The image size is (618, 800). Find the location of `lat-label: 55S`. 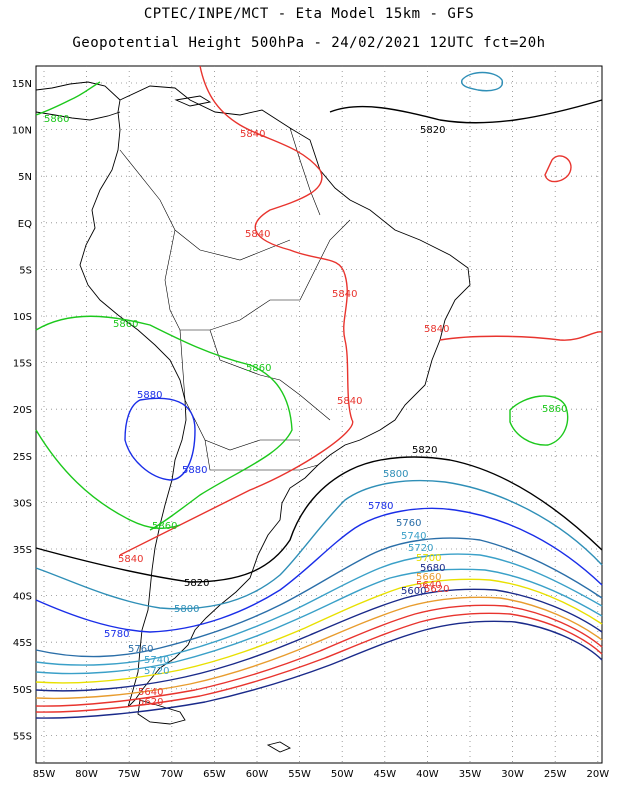

lat-label: 55S is located at coordinates (22, 736).